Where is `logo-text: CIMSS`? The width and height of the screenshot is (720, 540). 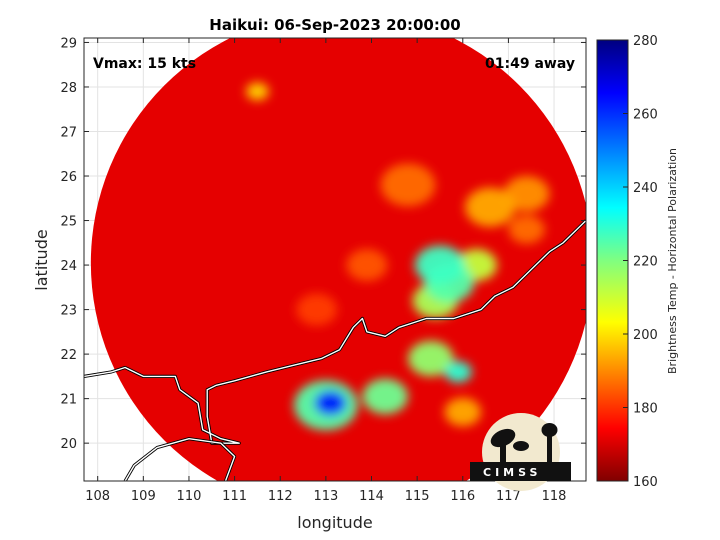
logo-text: CIMSS is located at coordinates (512, 472).